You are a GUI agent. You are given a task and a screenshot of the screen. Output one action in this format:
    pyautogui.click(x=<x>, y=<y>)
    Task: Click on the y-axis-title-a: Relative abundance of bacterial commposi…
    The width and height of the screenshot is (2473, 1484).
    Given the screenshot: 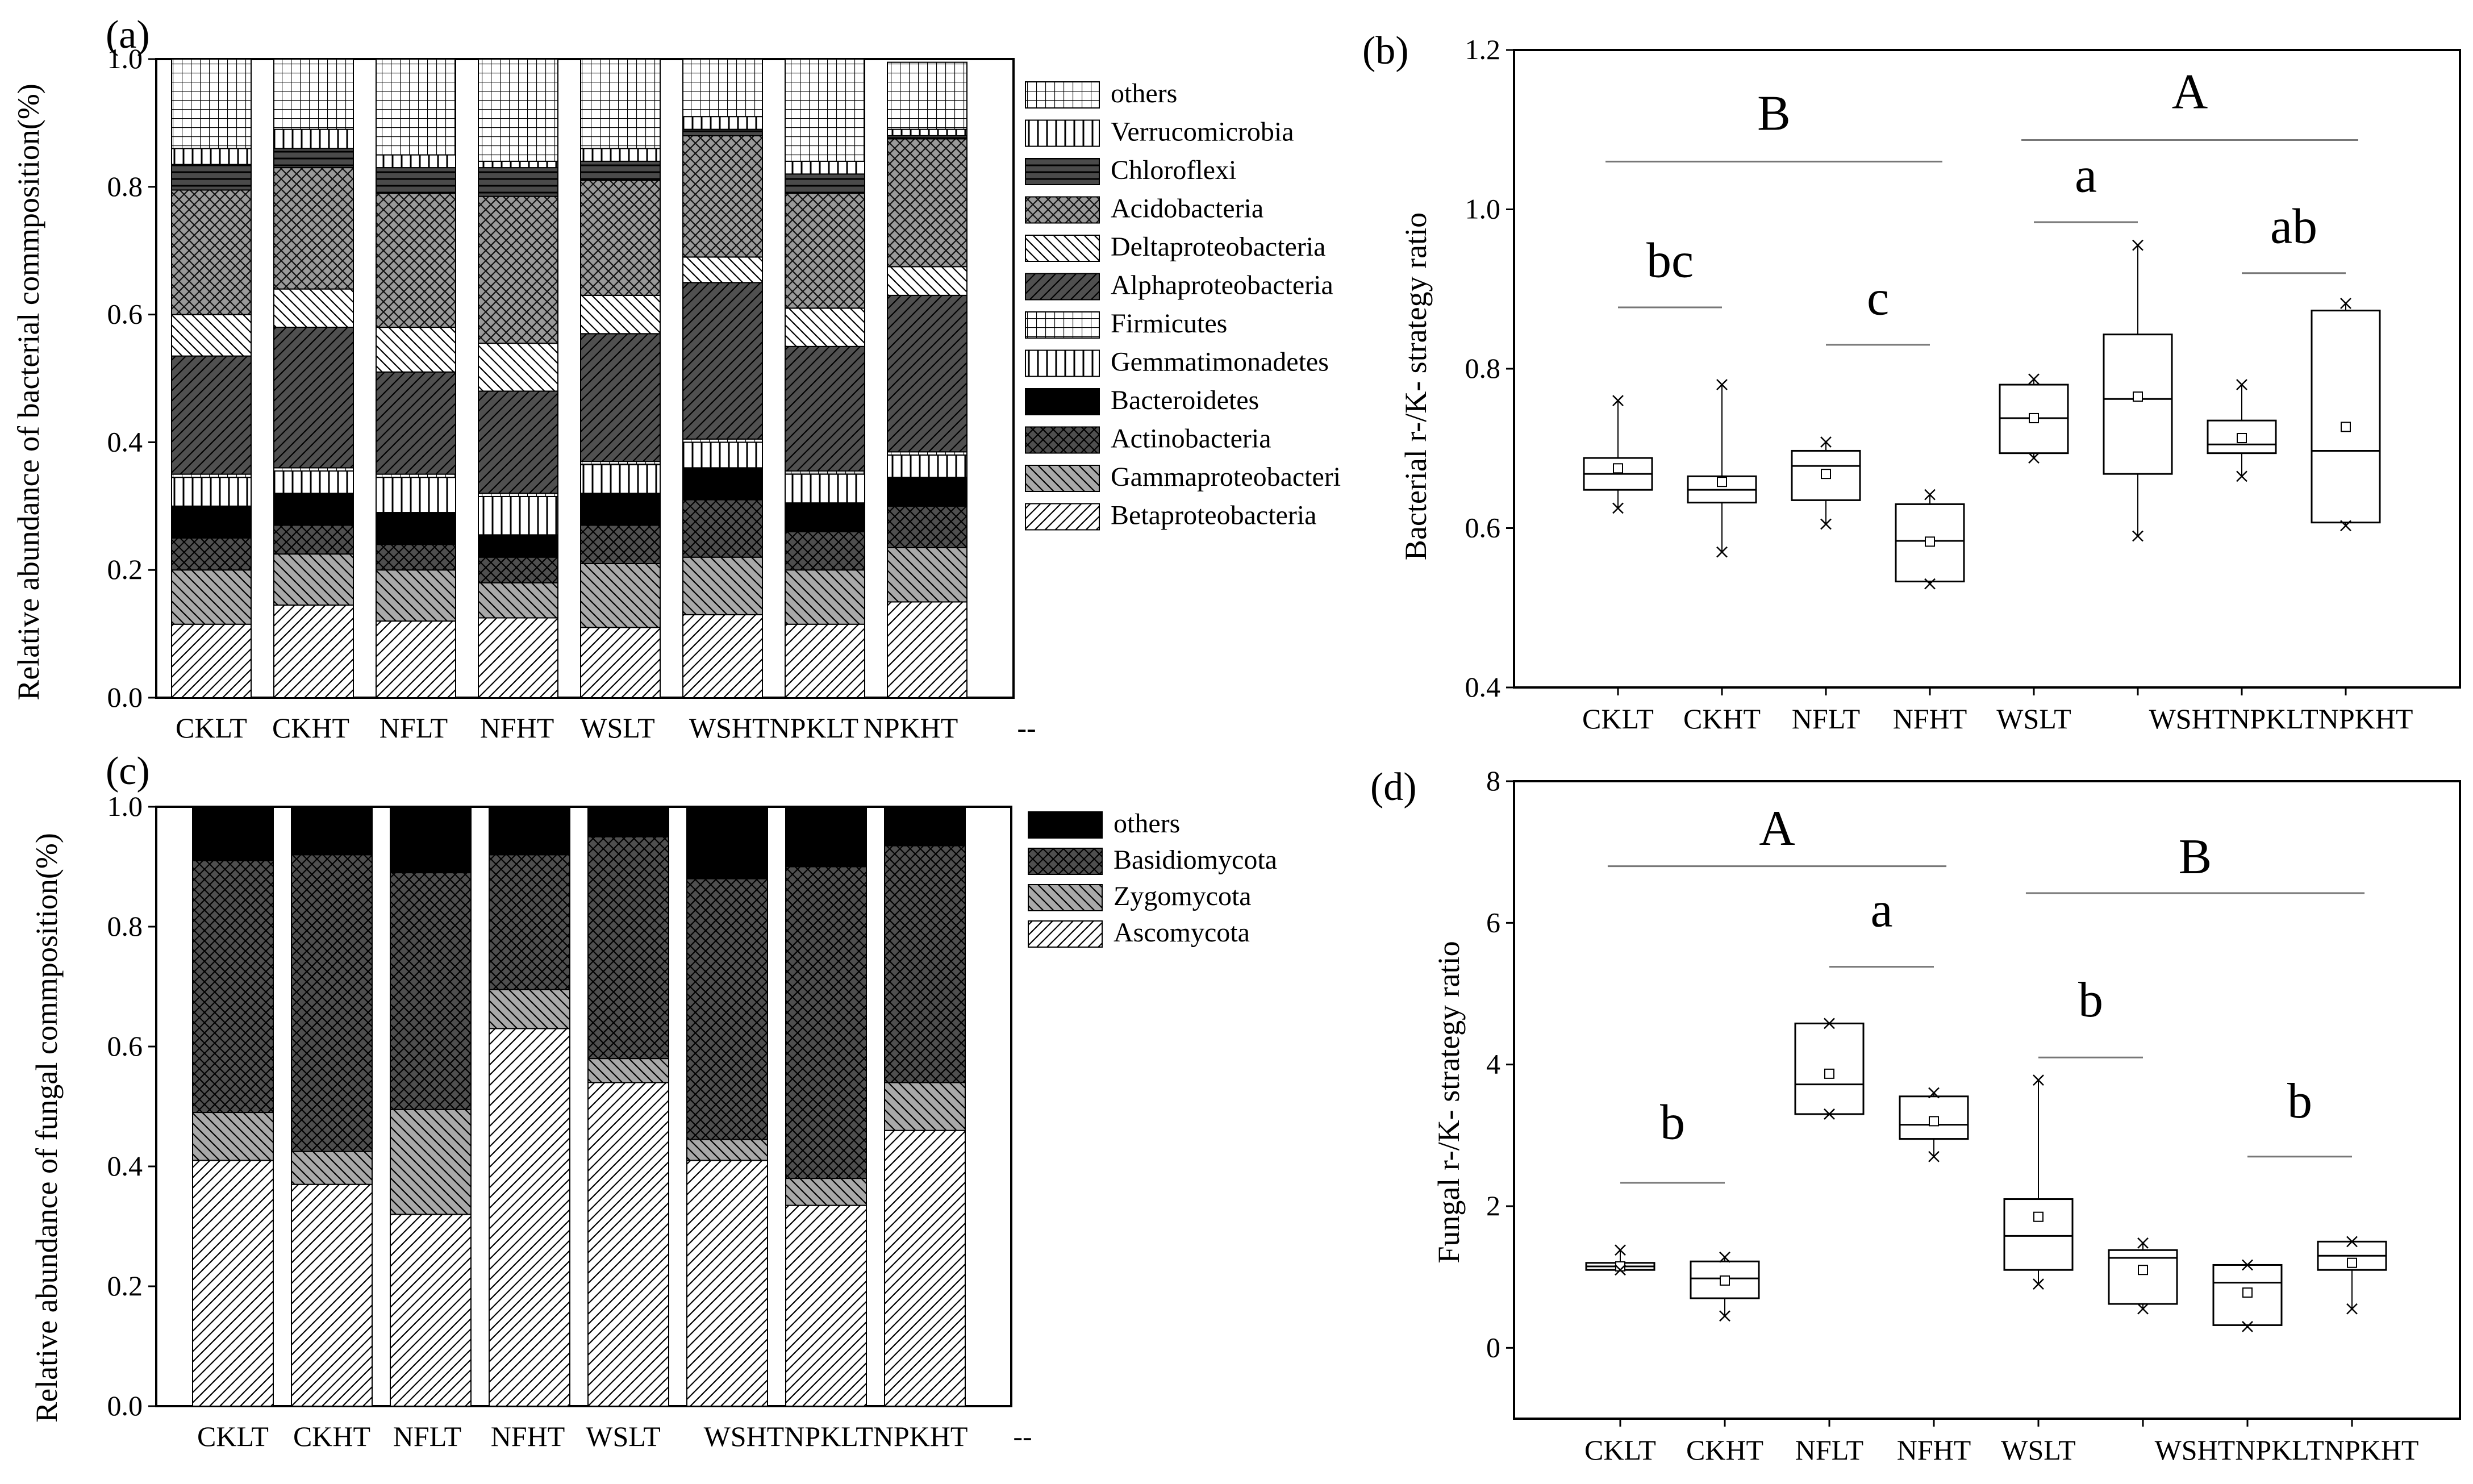 What is the action you would take?
    pyautogui.click(x=28, y=392)
    